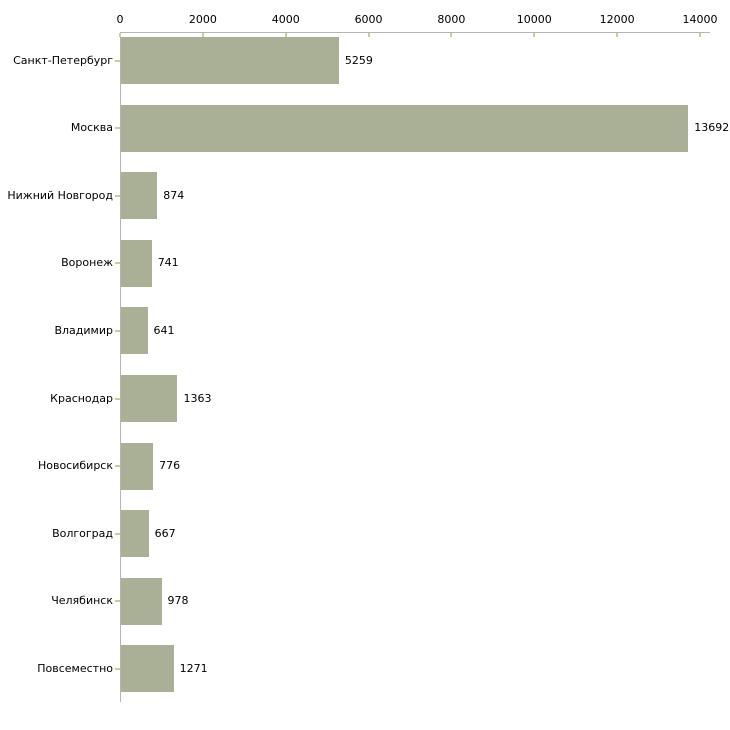 This screenshot has width=730, height=730. Describe the element at coordinates (168, 263) in the screenshot. I see `value-label: 741` at that location.